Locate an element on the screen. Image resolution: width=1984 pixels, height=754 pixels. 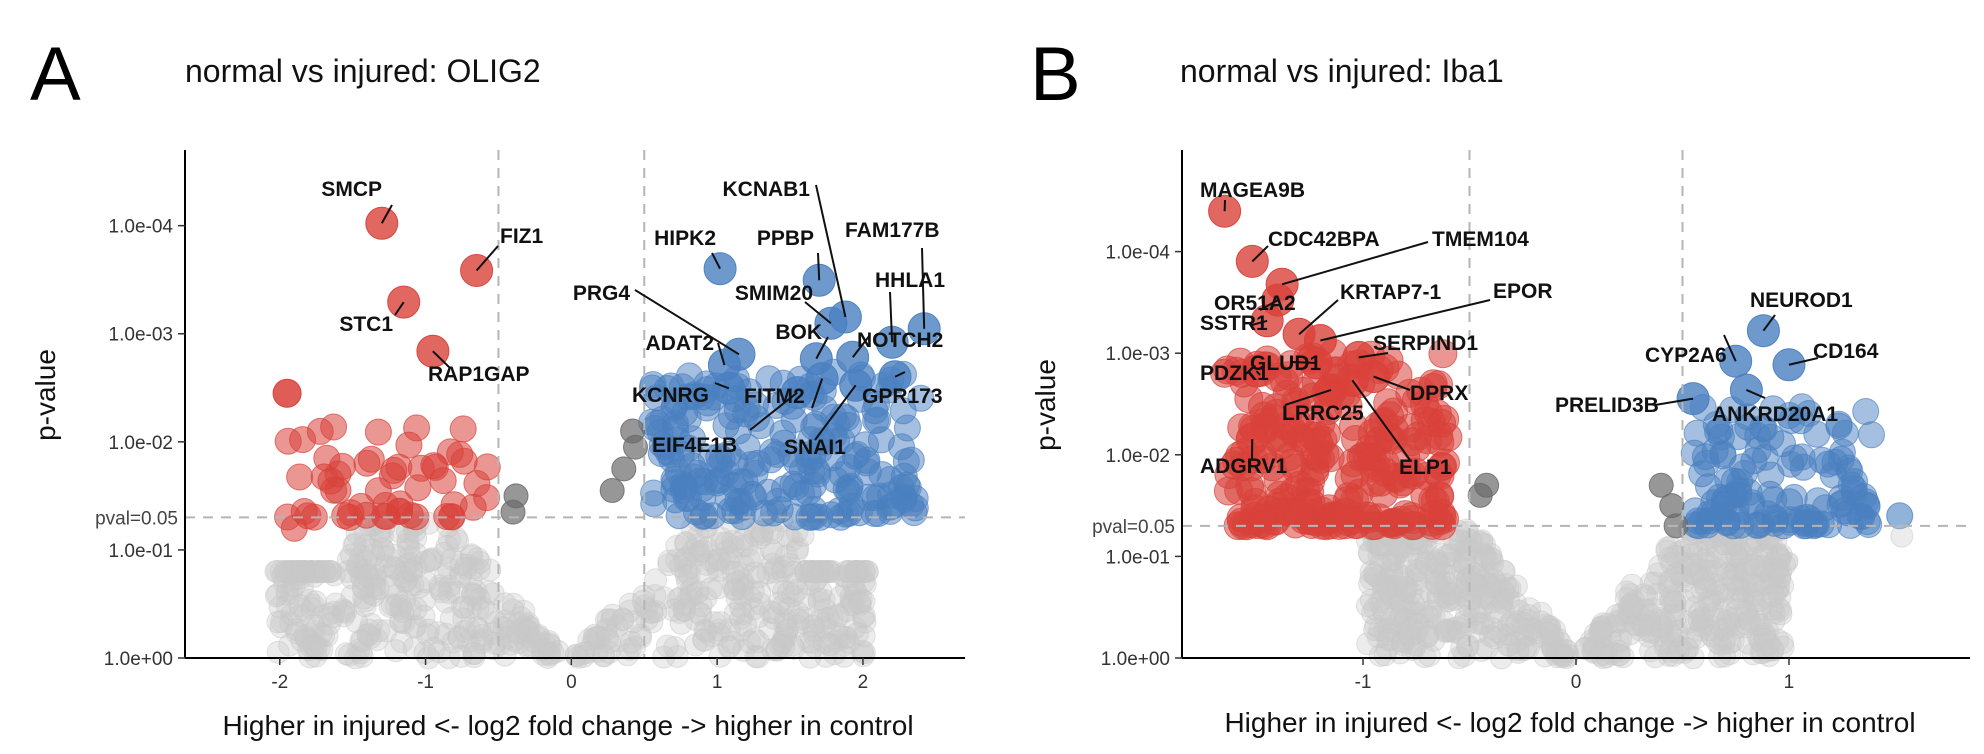
gene-label: TMEM104 is located at coordinates (1480, 239).